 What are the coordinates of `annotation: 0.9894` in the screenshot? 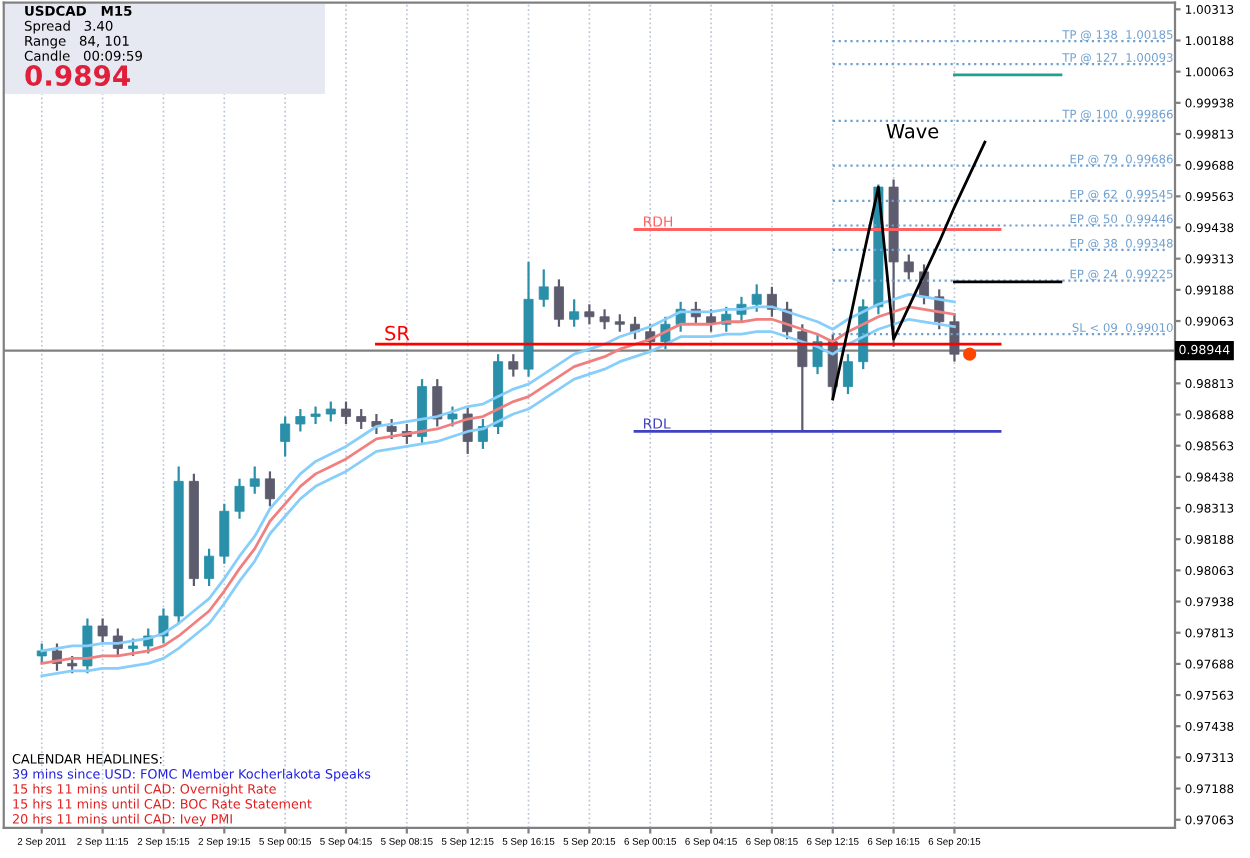 It's located at (77, 76).